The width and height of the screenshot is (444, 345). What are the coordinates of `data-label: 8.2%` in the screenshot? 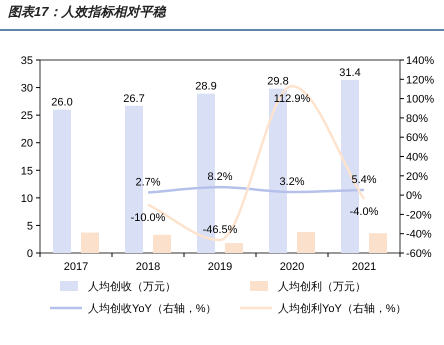 It's located at (220, 177).